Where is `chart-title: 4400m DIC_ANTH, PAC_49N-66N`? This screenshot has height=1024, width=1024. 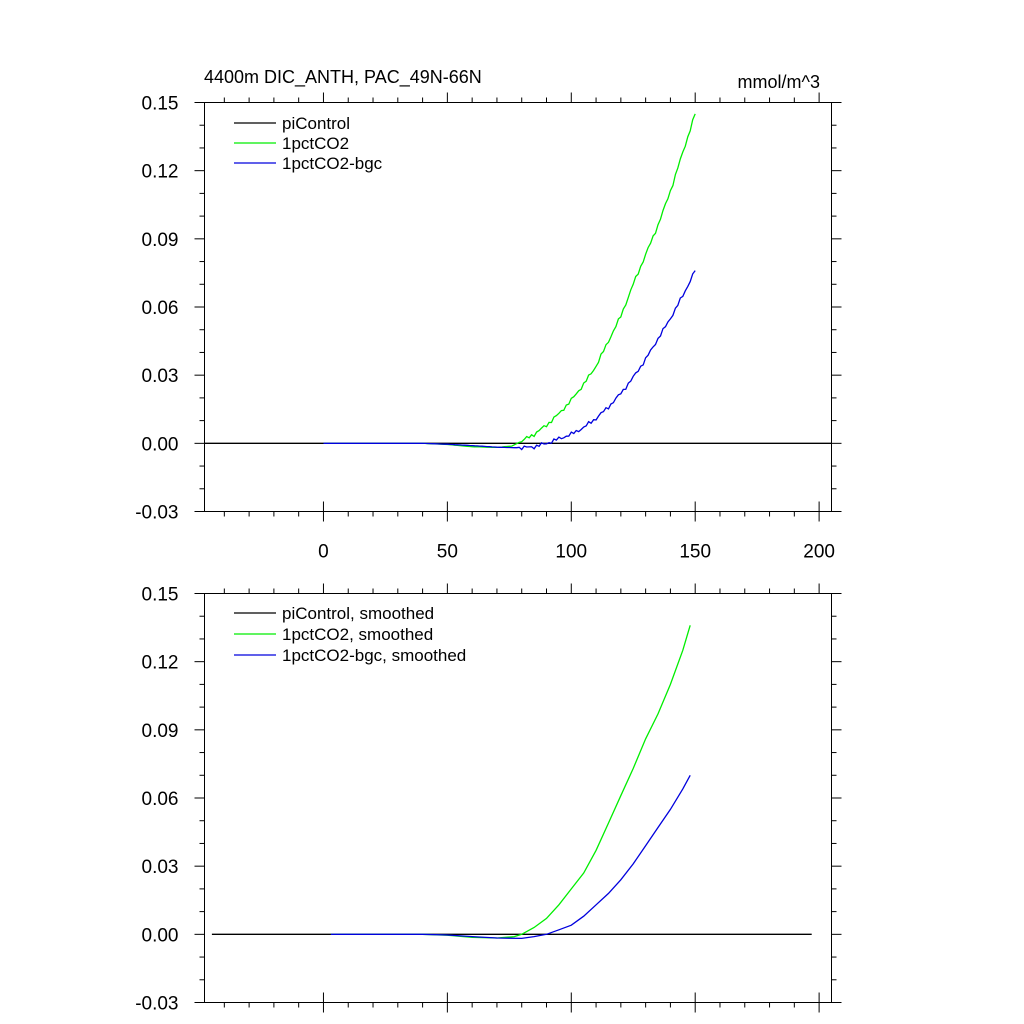 chart-title: 4400m DIC_ANTH, PAC_49N-66N is located at coordinates (343, 77).